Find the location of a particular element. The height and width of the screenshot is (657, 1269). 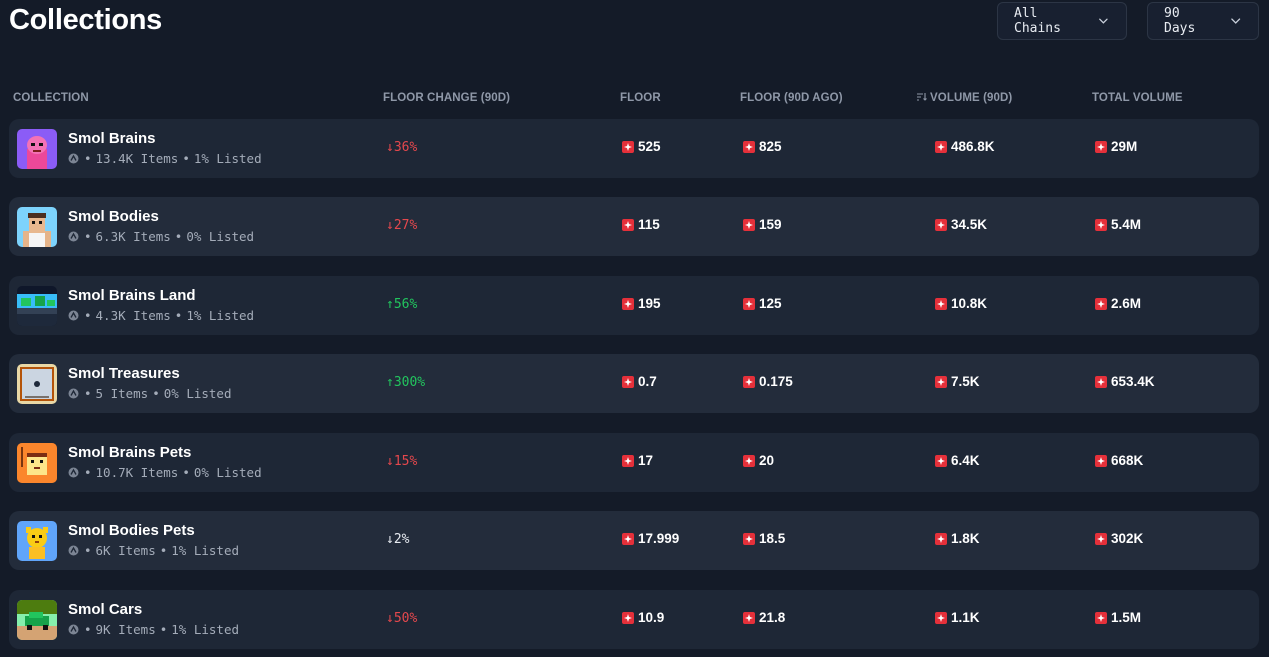

smol-brains-pets-thumbnail-icon is located at coordinates (37, 463).